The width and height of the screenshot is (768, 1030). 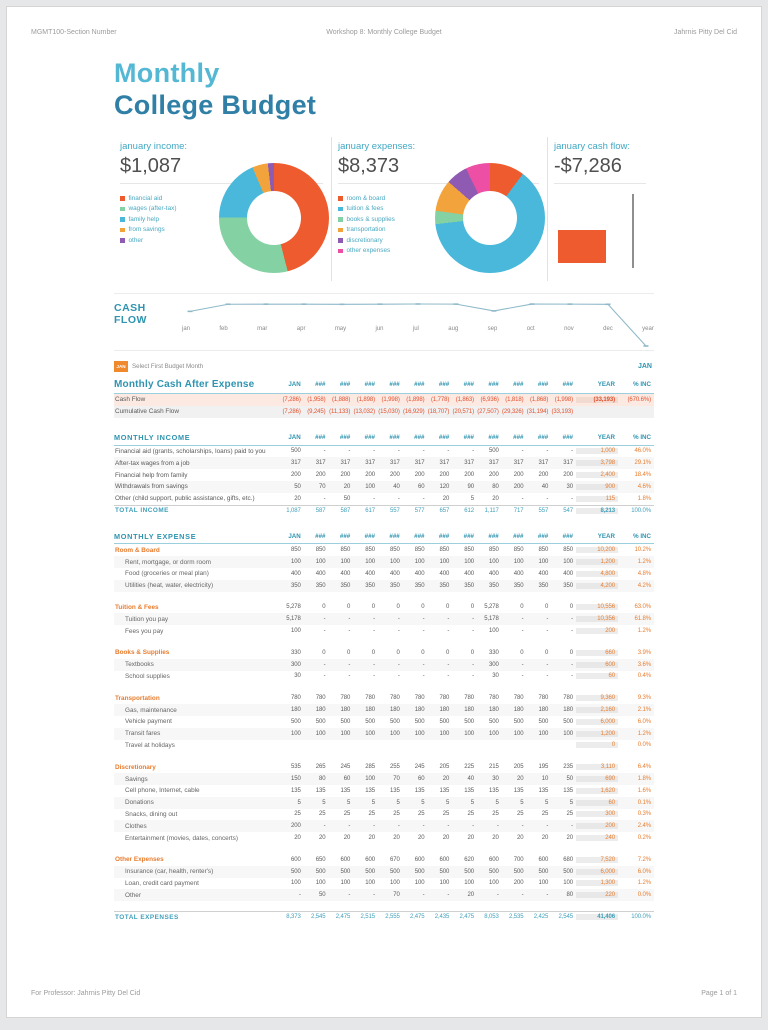 What do you see at coordinates (644, 664) in the screenshot?
I see `cell: 3.6%` at bounding box center [644, 664].